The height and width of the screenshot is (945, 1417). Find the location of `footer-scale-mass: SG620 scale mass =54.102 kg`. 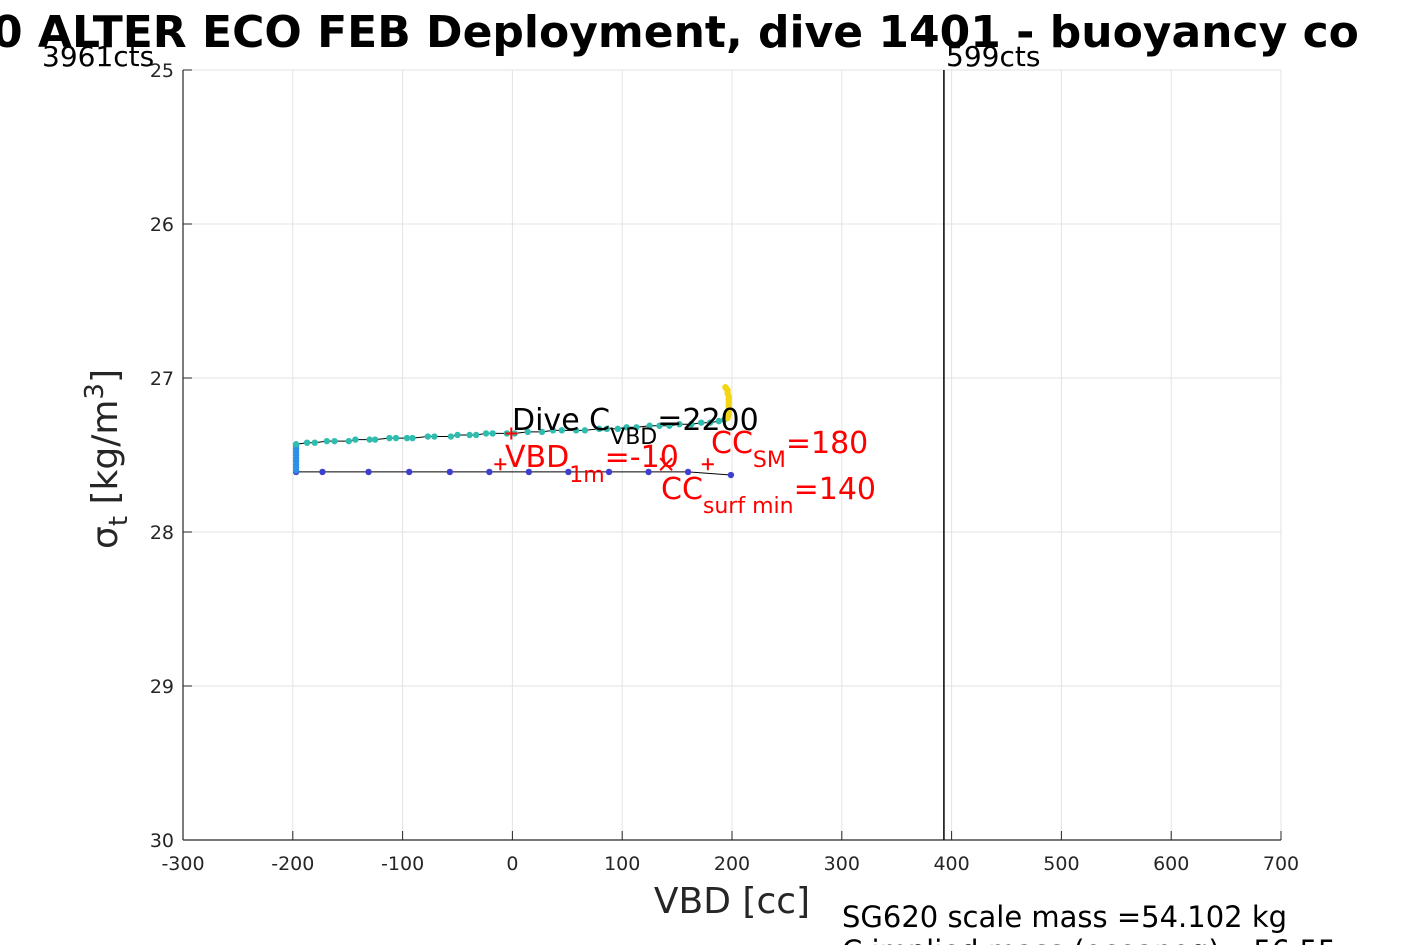

footer-scale-mass: SG620 scale mass =54.102 kg is located at coordinates (1064, 917).